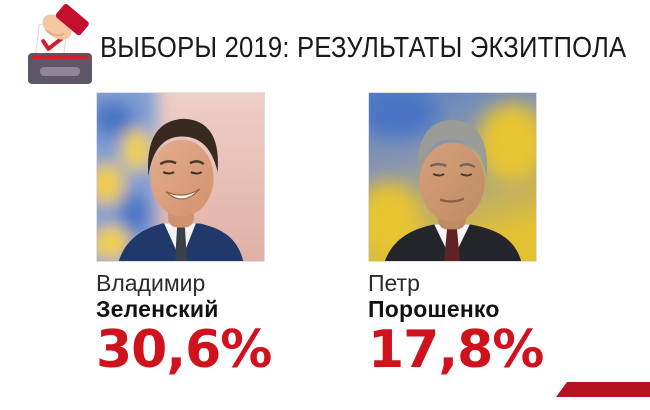 The height and width of the screenshot is (410, 650). Describe the element at coordinates (603, 389) in the screenshot. I see `corner-ribbon` at that location.